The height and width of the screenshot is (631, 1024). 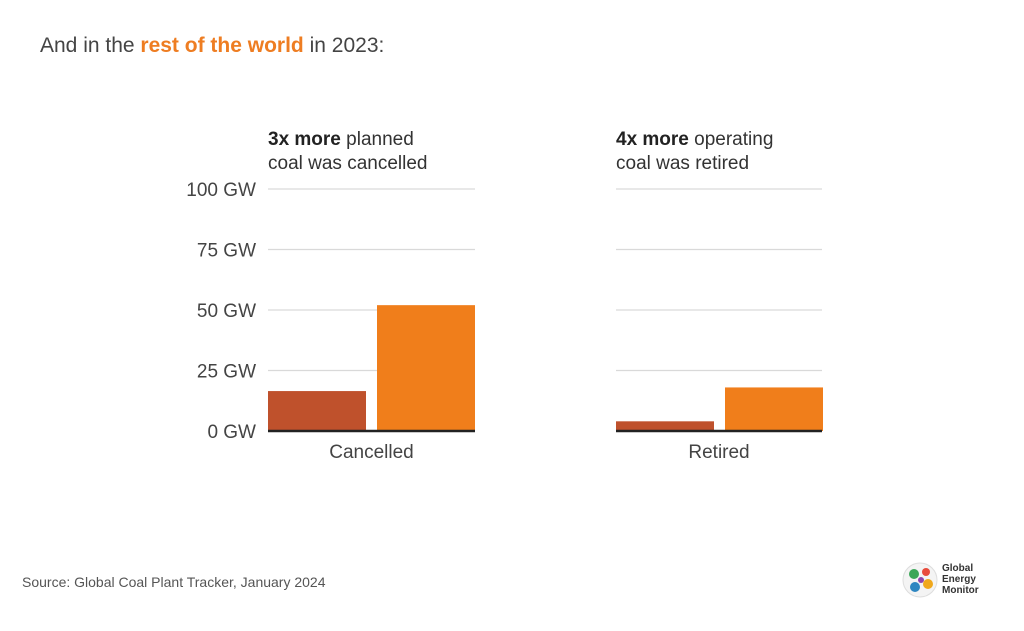 I want to click on headline: And in the rest of the world in 2023:, so click(x=212, y=46).